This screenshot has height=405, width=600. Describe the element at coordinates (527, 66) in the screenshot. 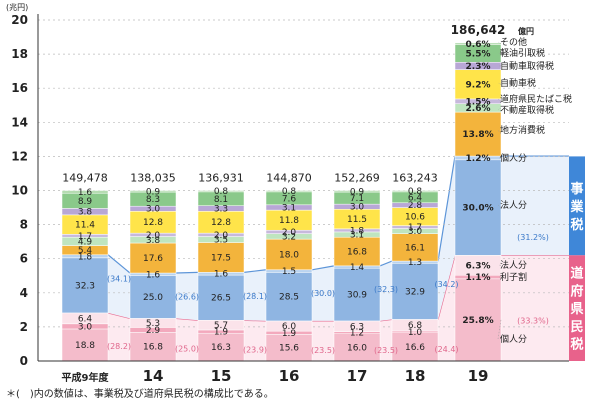

I see `legend-label: 自動車取得税` at that location.